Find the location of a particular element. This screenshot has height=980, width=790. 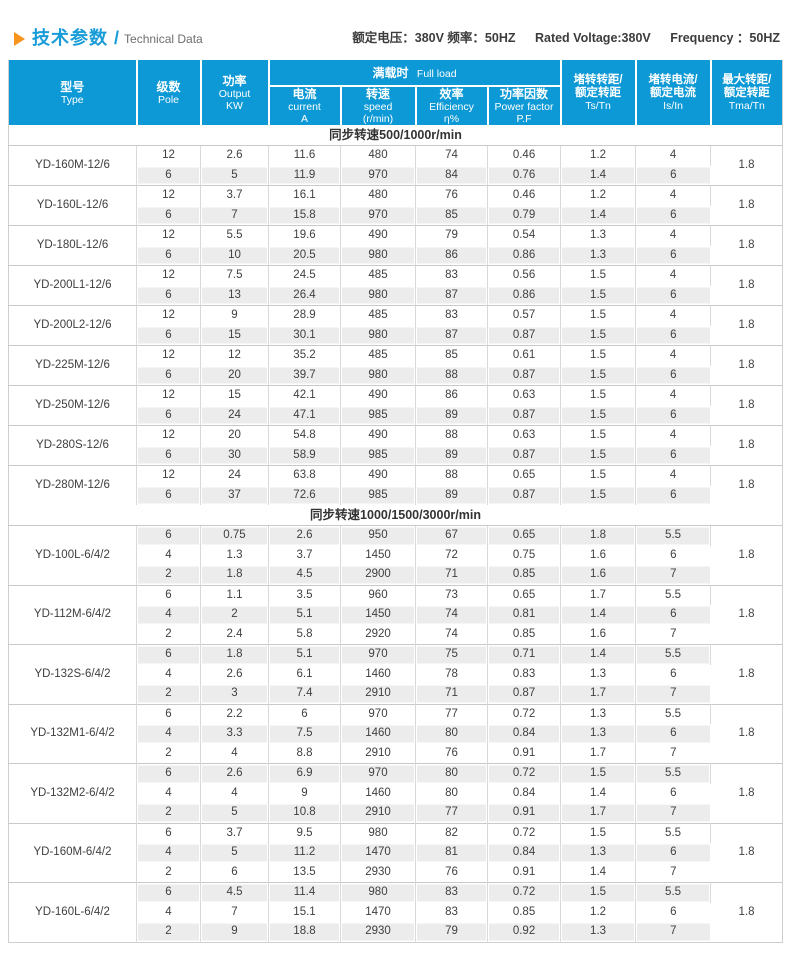

data-cell: 0.71 is located at coordinates (524, 654).